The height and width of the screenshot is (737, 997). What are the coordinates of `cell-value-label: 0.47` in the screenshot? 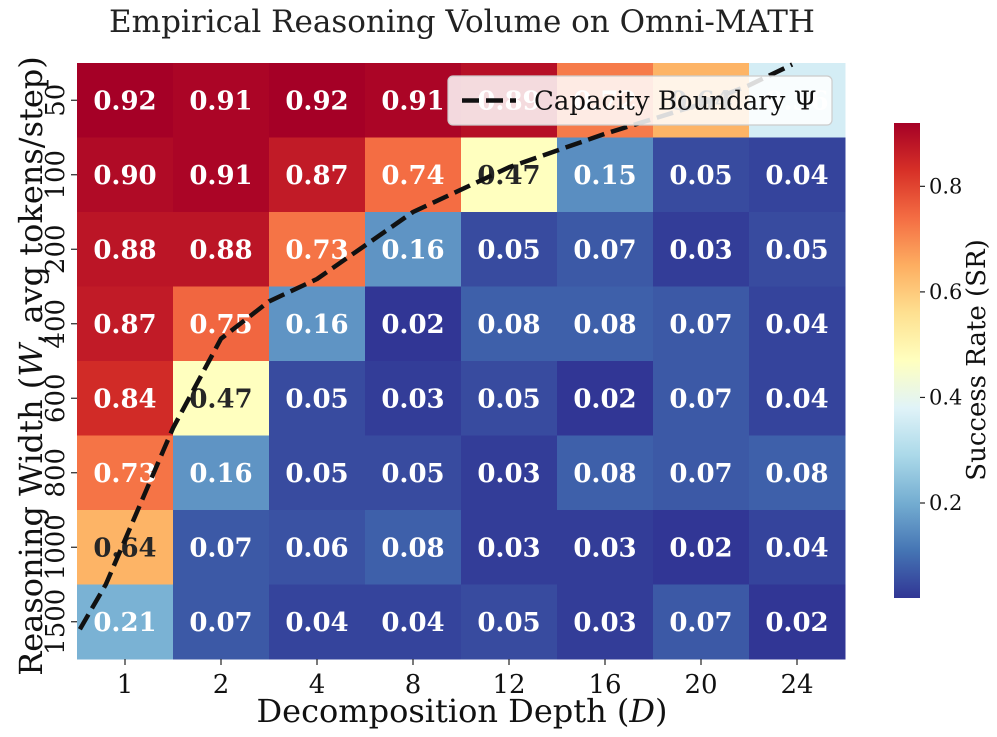 It's located at (220, 399).